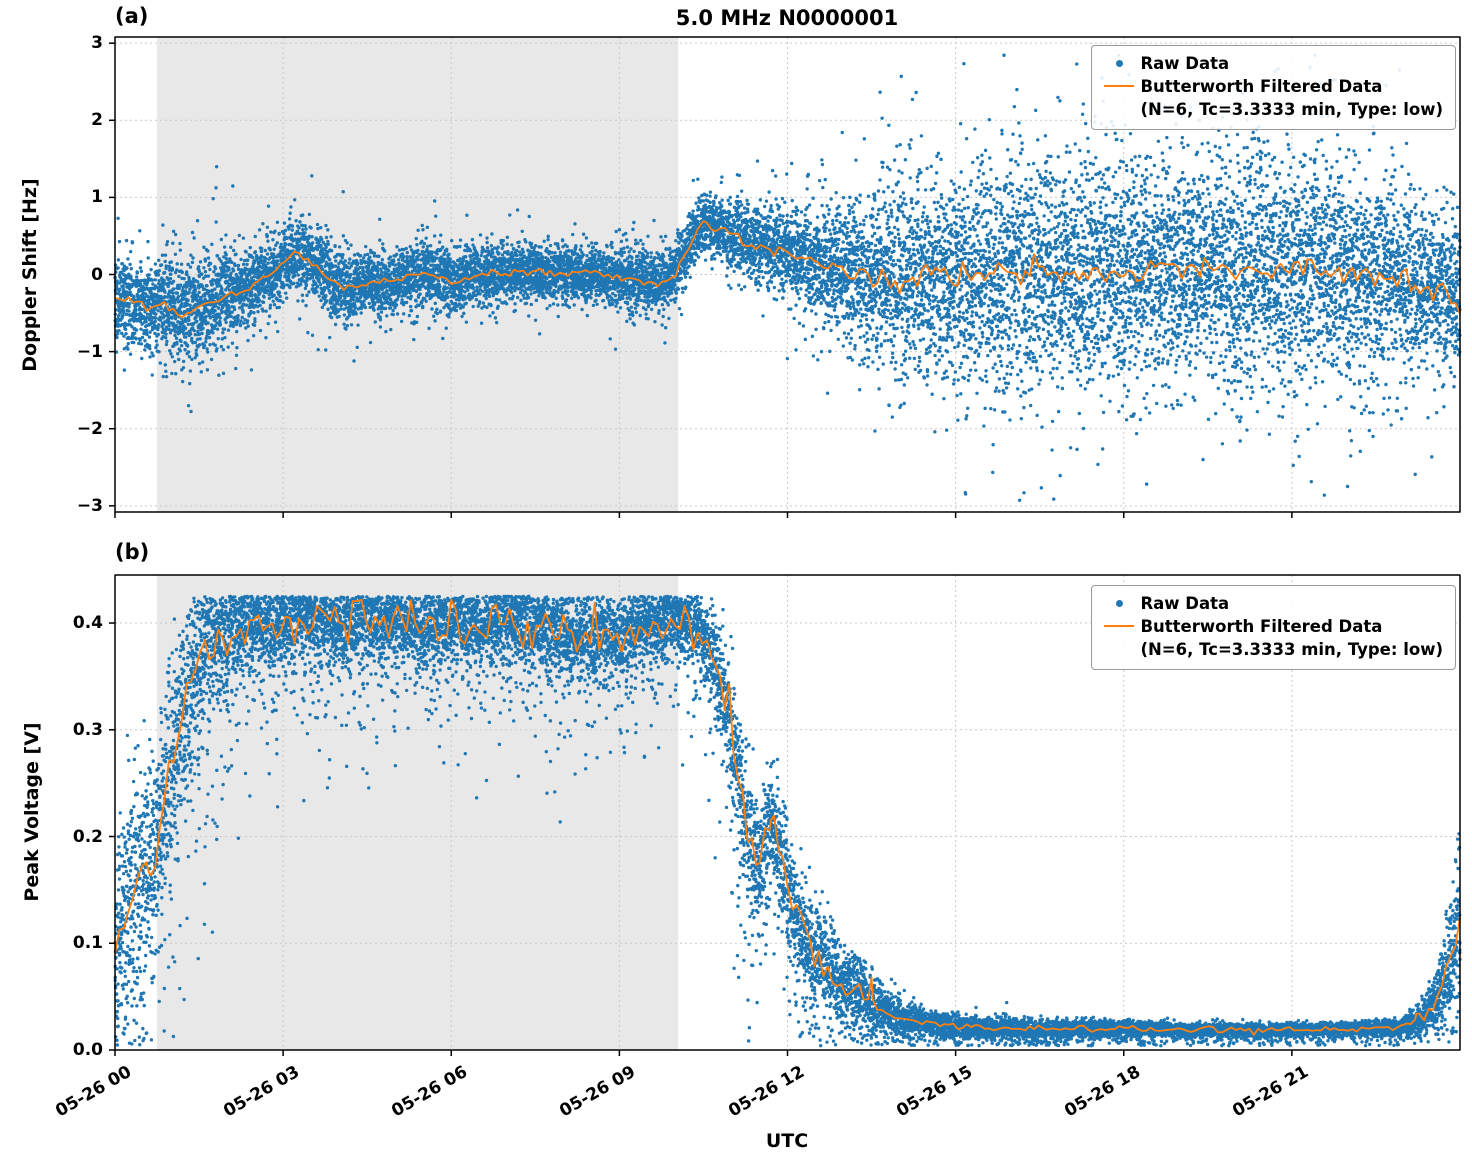 This screenshot has height=1172, width=1472. I want to click on panel-b-label: (b), so click(132, 552).